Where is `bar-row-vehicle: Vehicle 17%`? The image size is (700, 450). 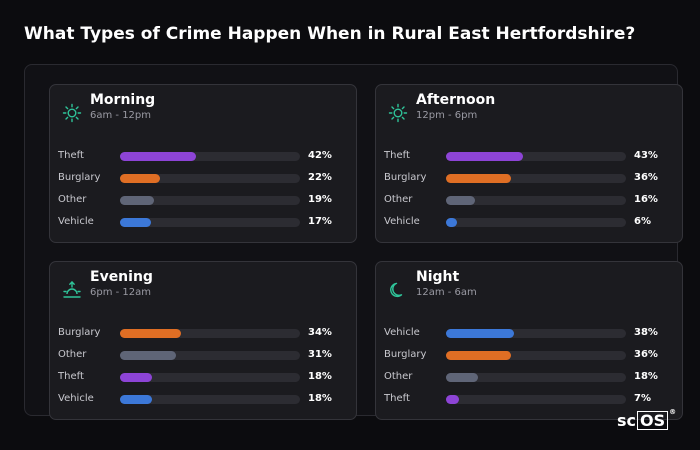 bar-row-vehicle: Vehicle 17% is located at coordinates (203, 222).